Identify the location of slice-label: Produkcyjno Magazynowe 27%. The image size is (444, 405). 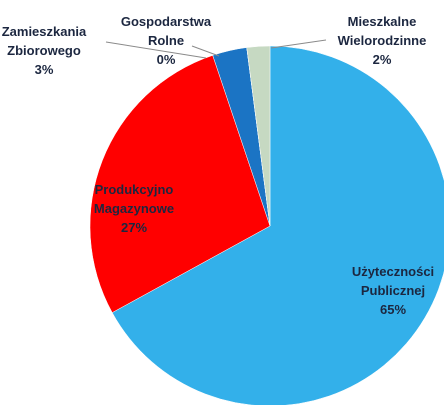
(134, 208).